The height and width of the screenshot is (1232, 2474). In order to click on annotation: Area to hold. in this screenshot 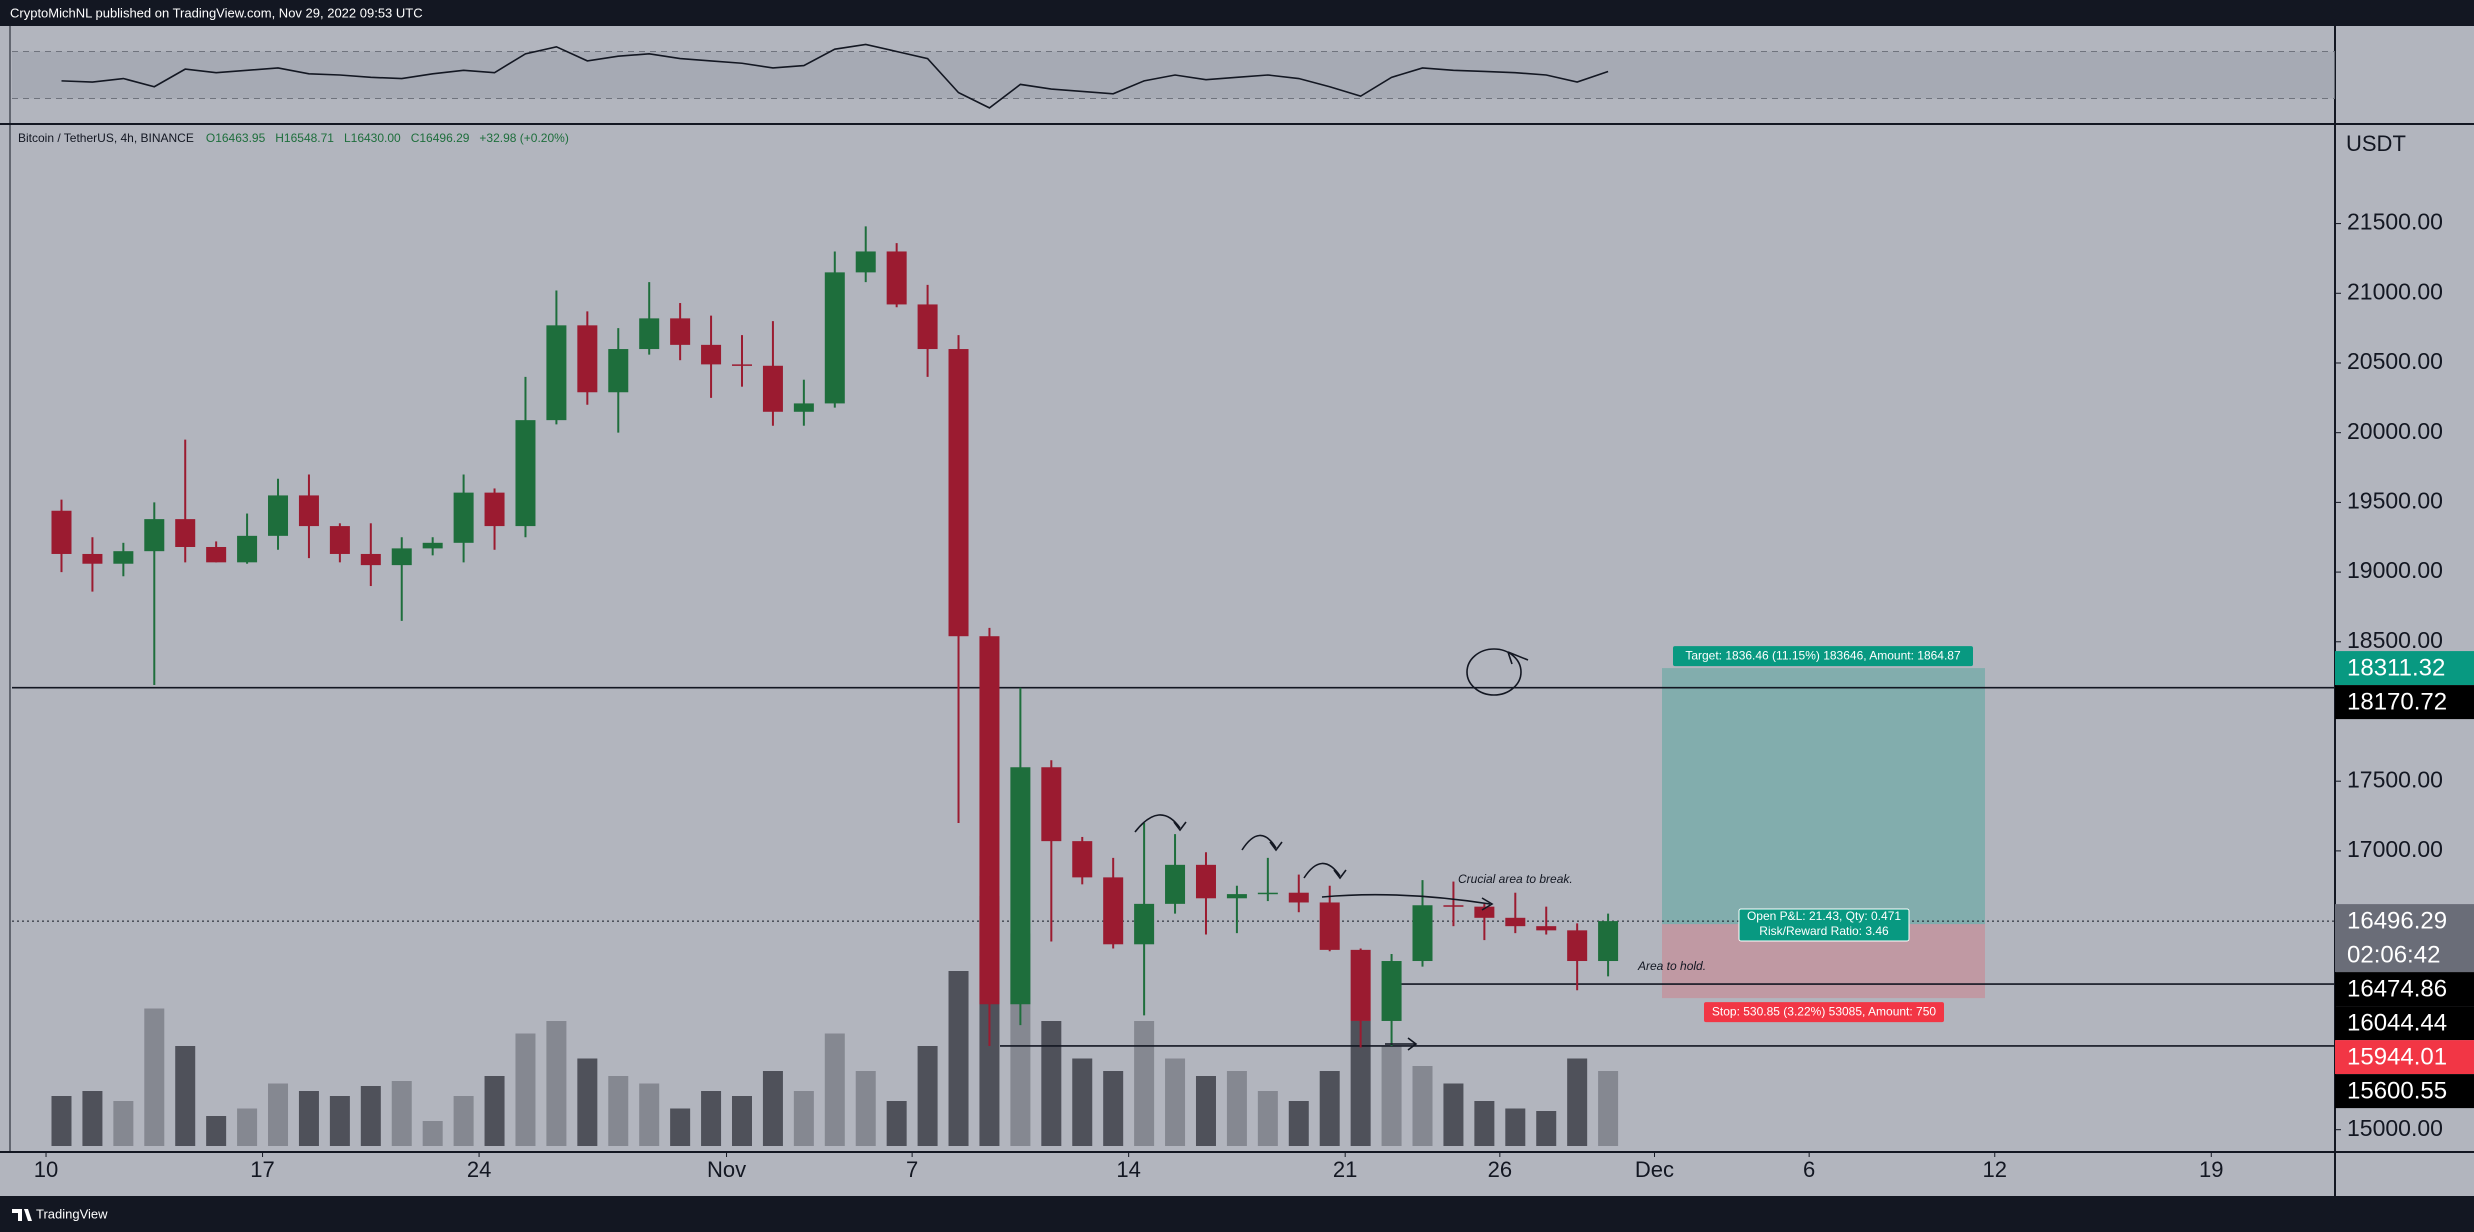, I will do `click(1671, 966)`.